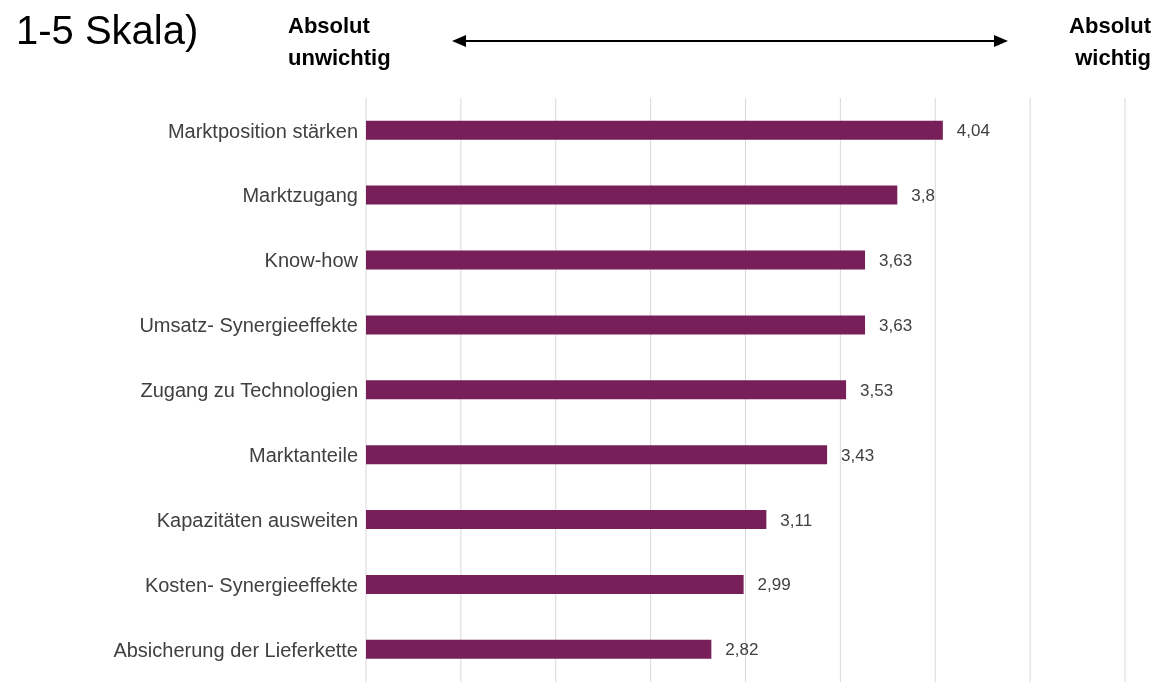 This screenshot has width=1159, height=685. Describe the element at coordinates (923, 196) in the screenshot. I see `data-label: 3,8` at that location.